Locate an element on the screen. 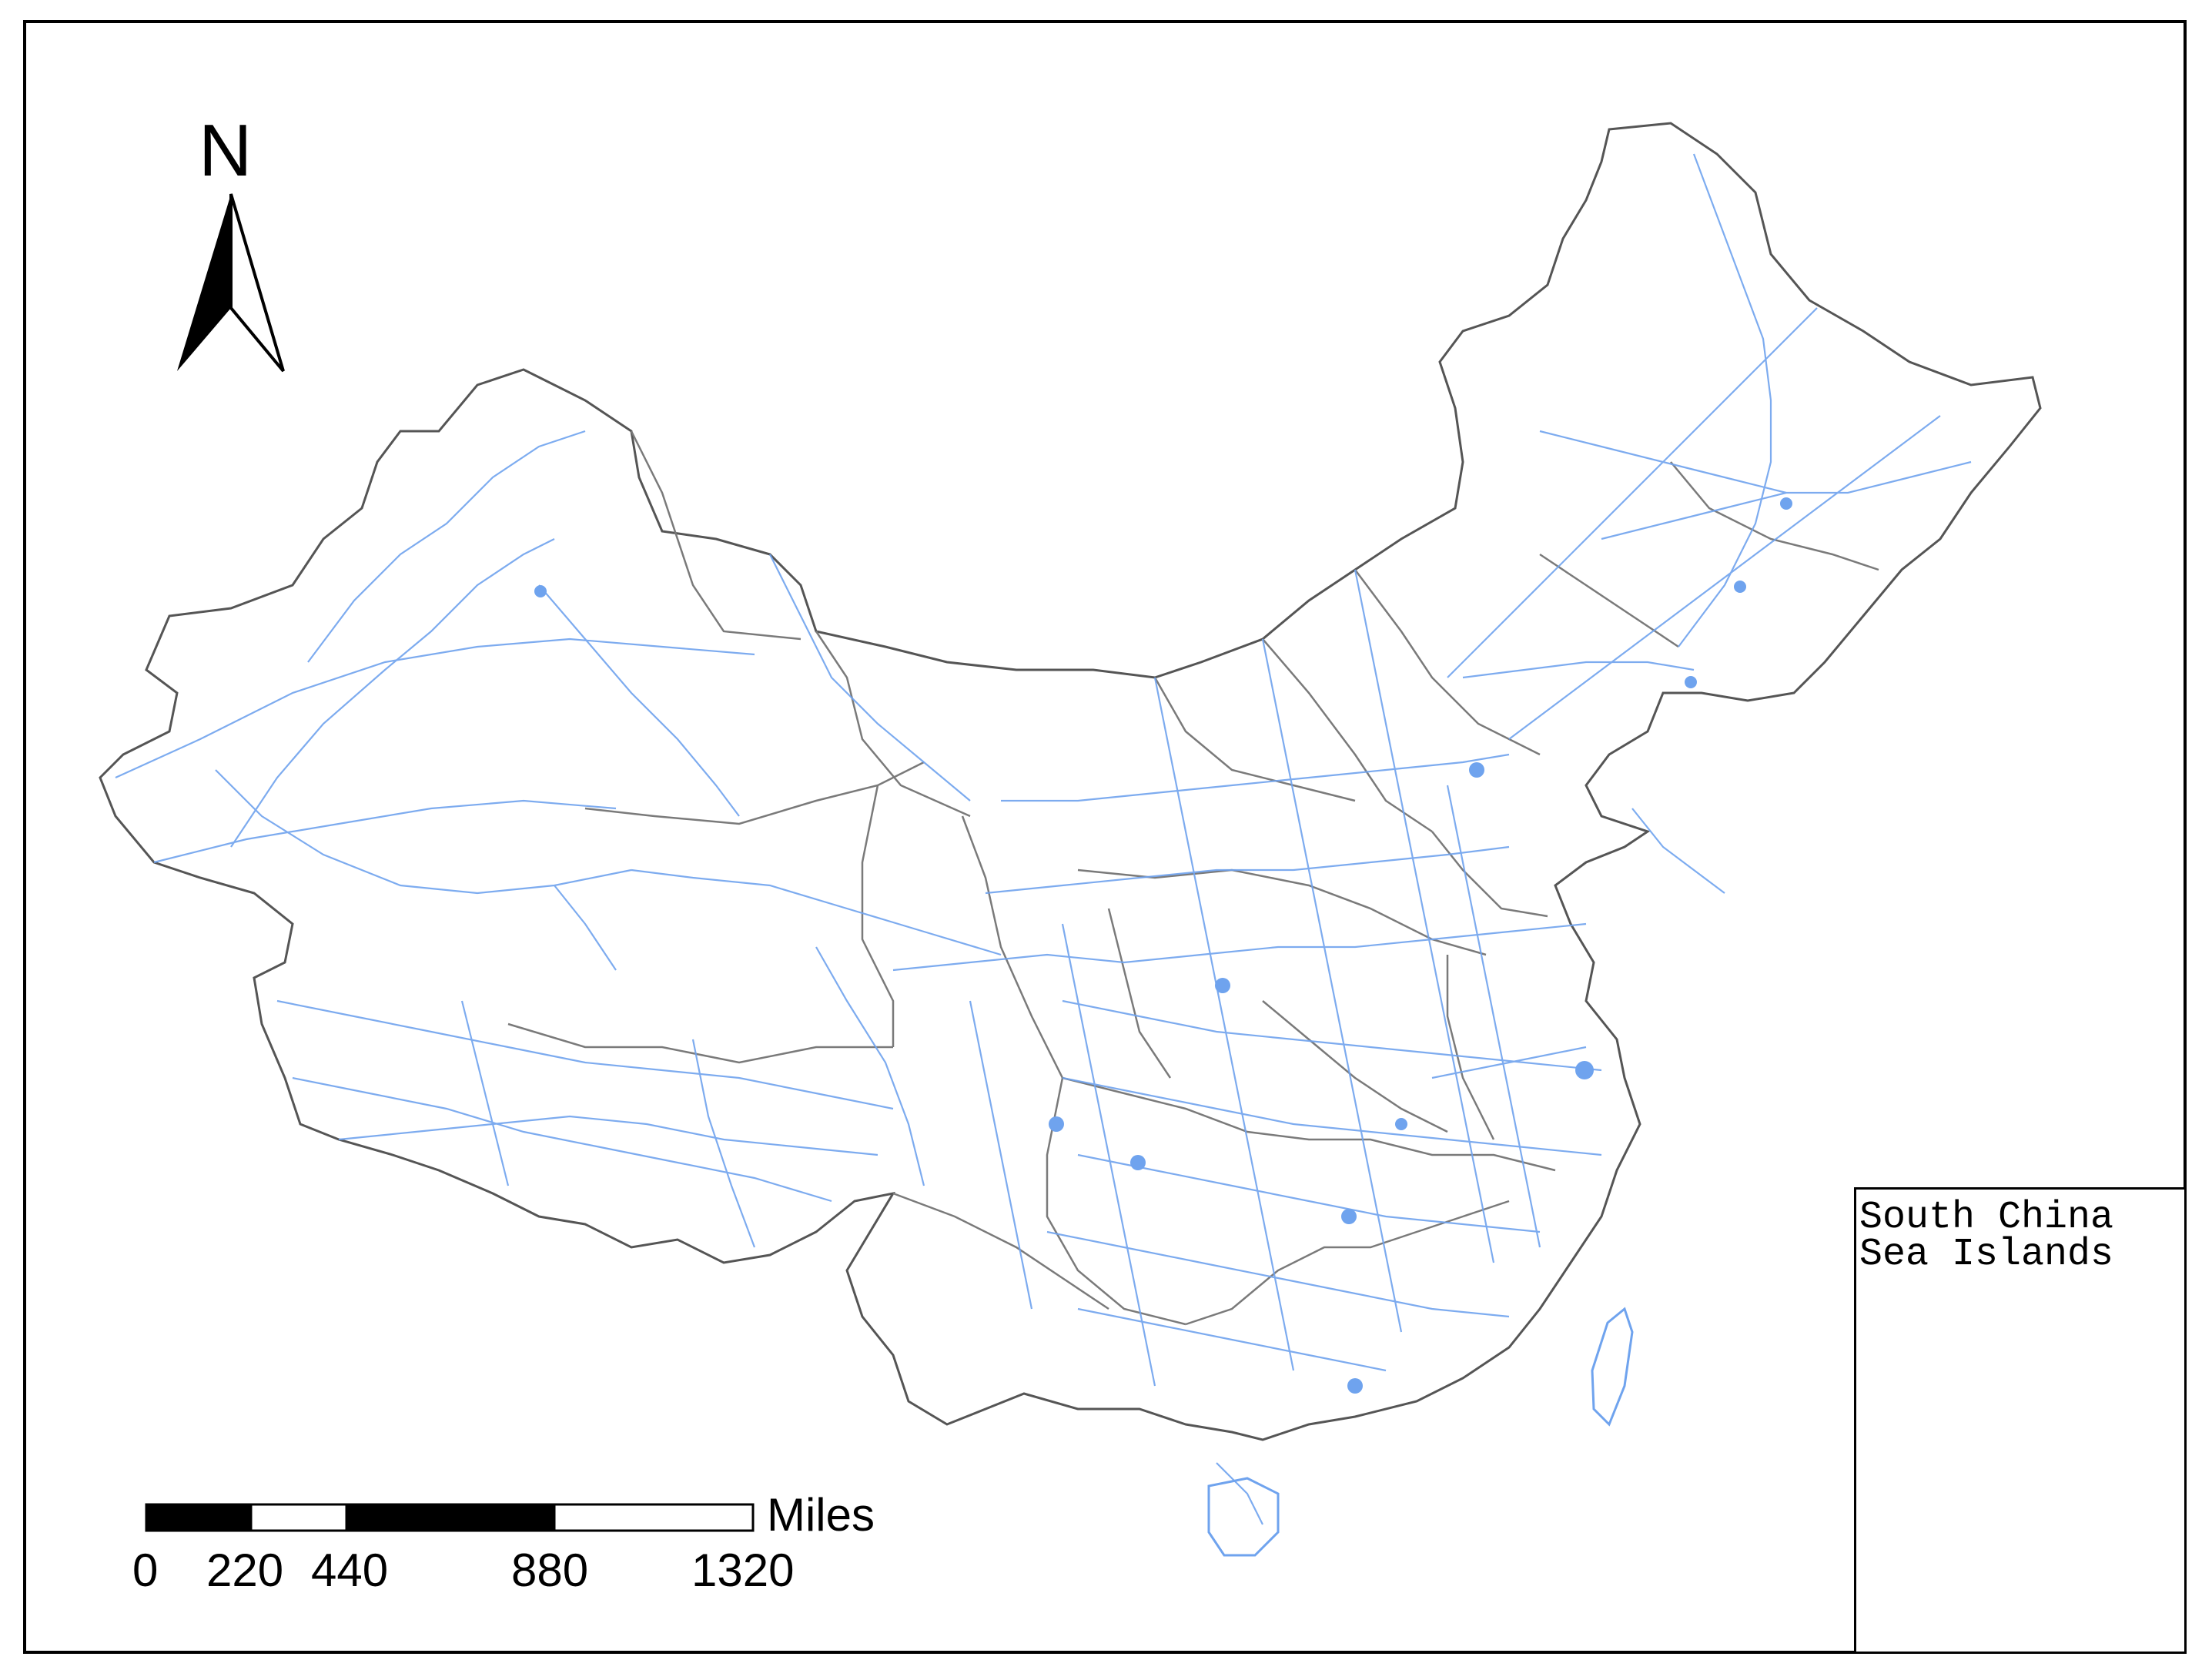 This screenshot has width=2212, height=1680. inset-title-line-1: South China is located at coordinates (1986, 1218).